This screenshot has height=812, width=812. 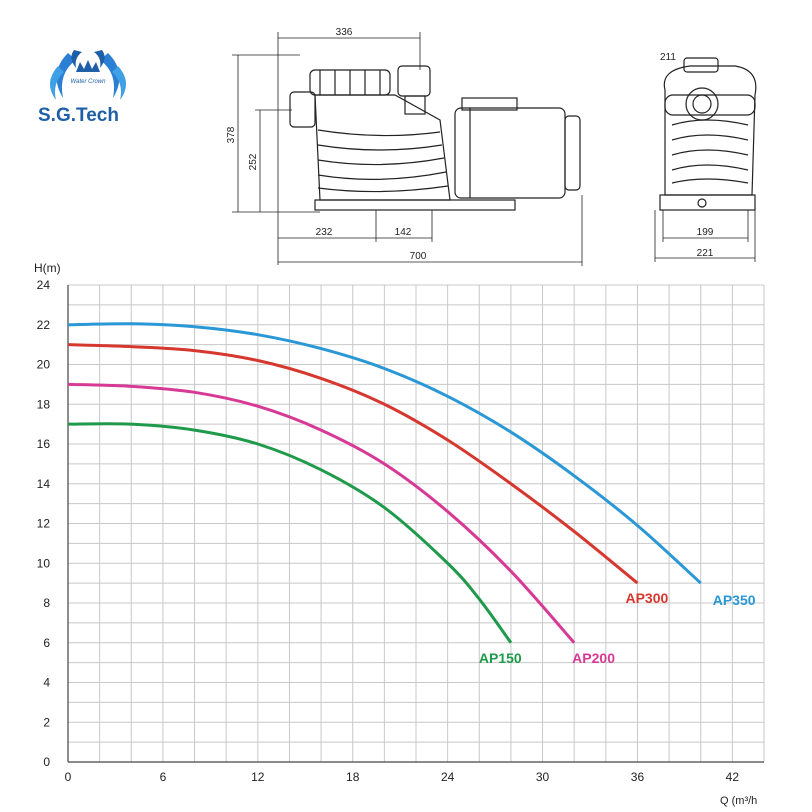 What do you see at coordinates (44, 285) in the screenshot?
I see `y-tick-label: 24` at bounding box center [44, 285].